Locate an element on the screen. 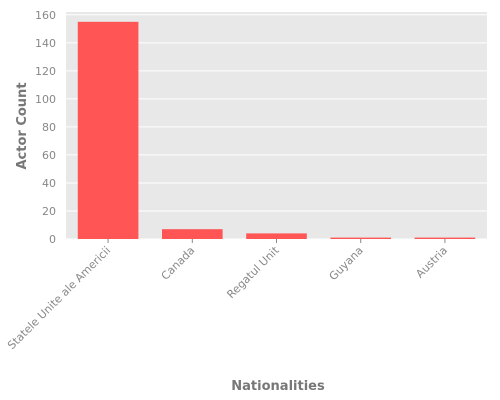  y-tick-label: 0 is located at coordinates (52, 239).